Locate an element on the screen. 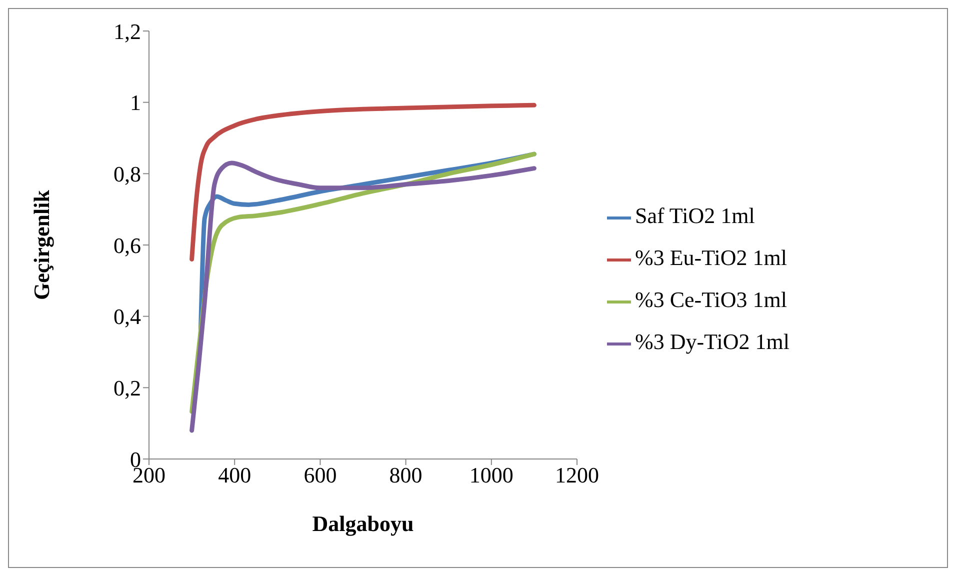 This screenshot has height=580, width=960. x-axis-title: Dalgaboyu is located at coordinates (363, 523).